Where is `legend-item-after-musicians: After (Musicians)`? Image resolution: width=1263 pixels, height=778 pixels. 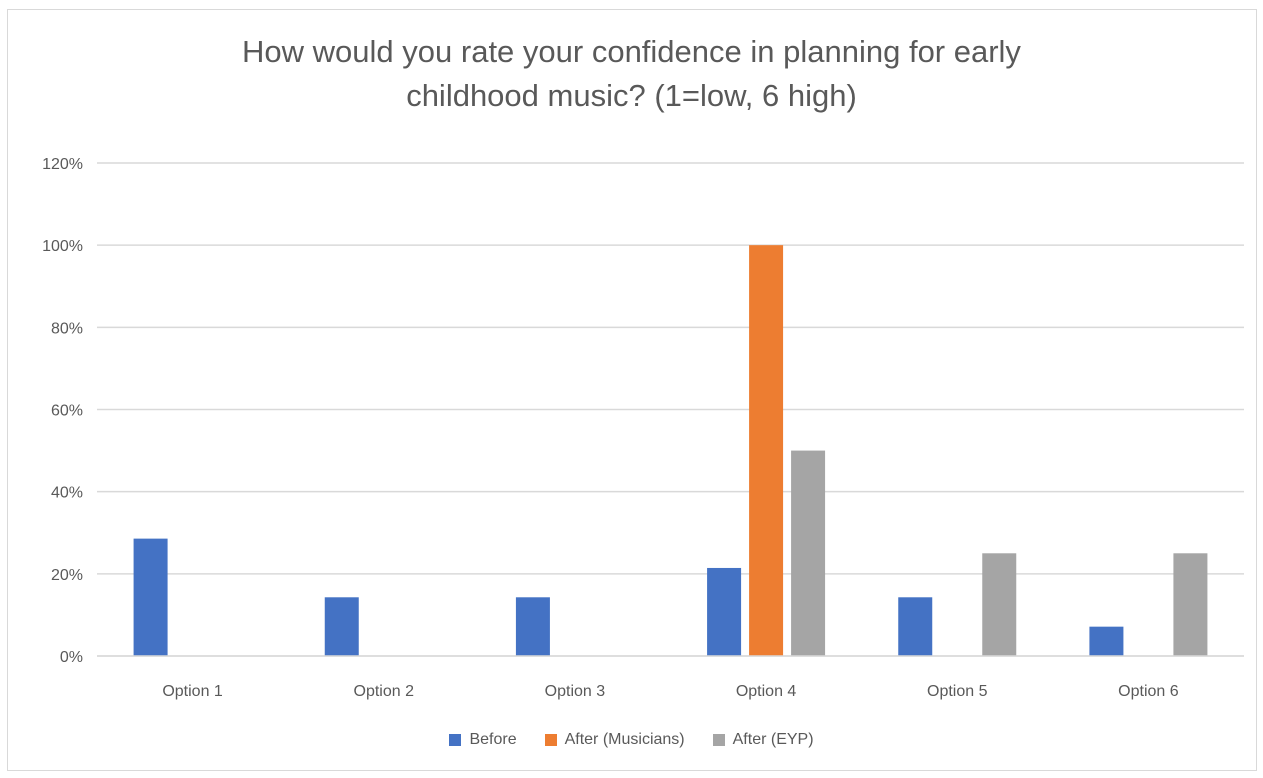
legend-item-after-musicians: After (Musicians) is located at coordinates (614, 740).